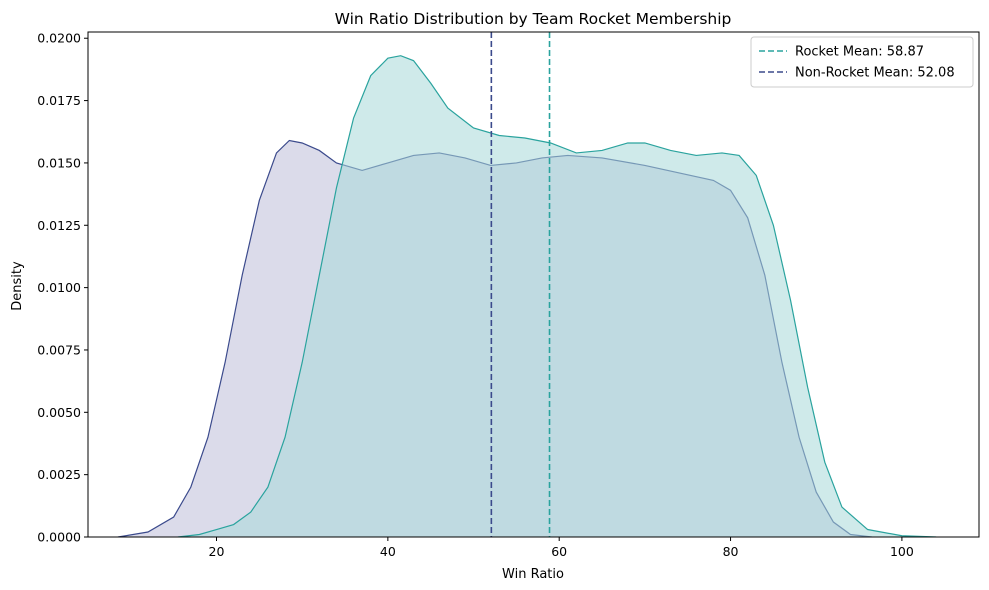  Describe the element at coordinates (559, 551) in the screenshot. I see `x-tick-label: 60` at that location.